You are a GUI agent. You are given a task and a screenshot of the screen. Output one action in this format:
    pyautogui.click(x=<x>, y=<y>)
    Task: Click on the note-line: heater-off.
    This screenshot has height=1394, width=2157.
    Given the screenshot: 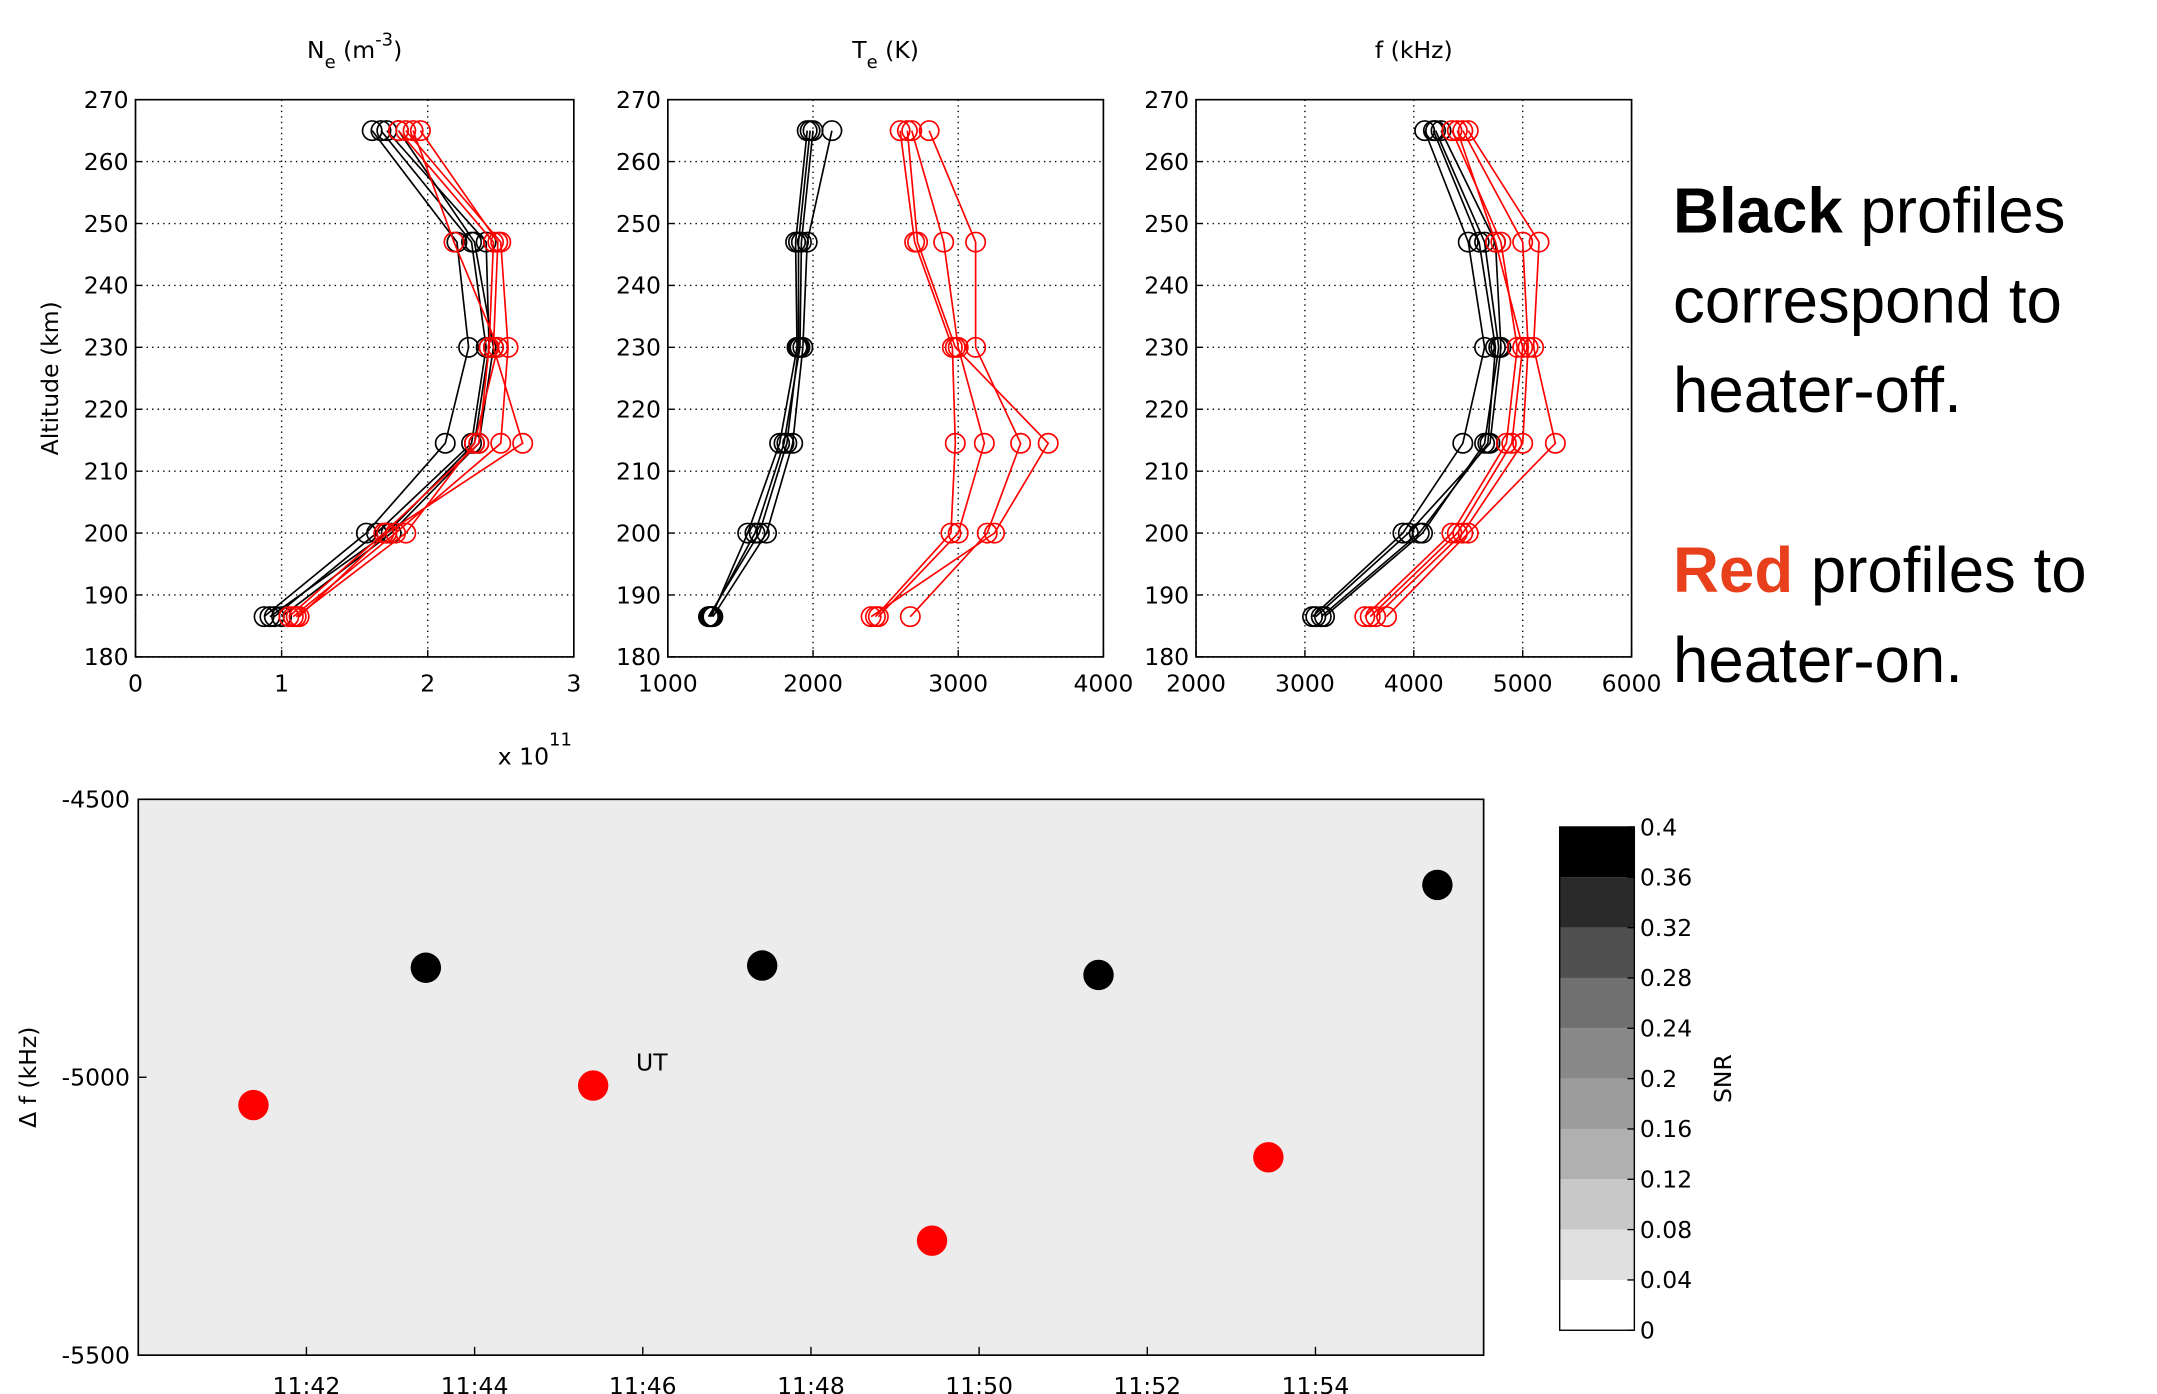 What is the action you would take?
    pyautogui.click(x=1817, y=390)
    